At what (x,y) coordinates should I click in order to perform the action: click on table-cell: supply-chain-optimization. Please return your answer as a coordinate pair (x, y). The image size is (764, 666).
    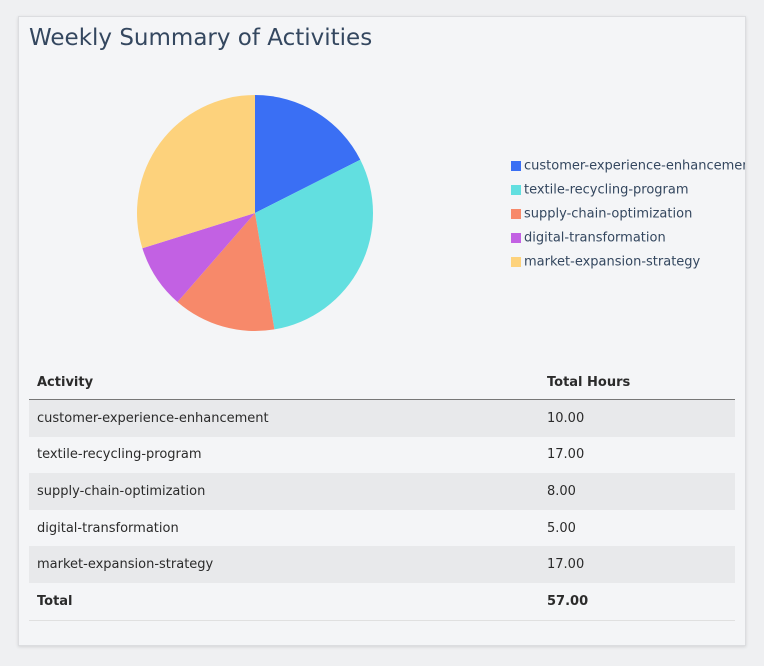
    Looking at the image, I should click on (284, 491).